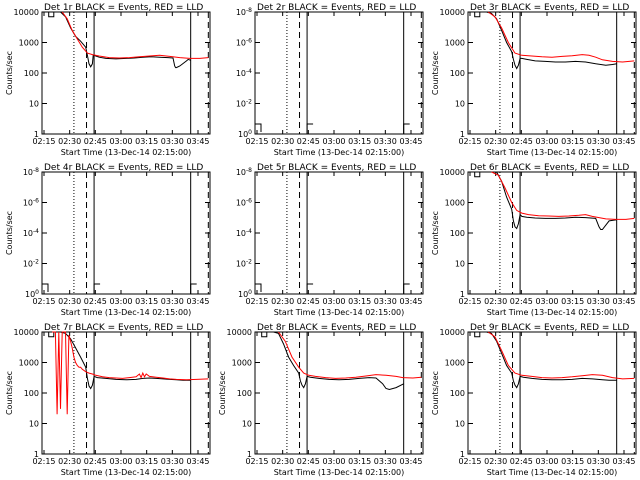 The height and width of the screenshot is (480, 640). I want to click on chart-title: Det 1r BLACK = Events, RED = LLD, so click(123, 8).